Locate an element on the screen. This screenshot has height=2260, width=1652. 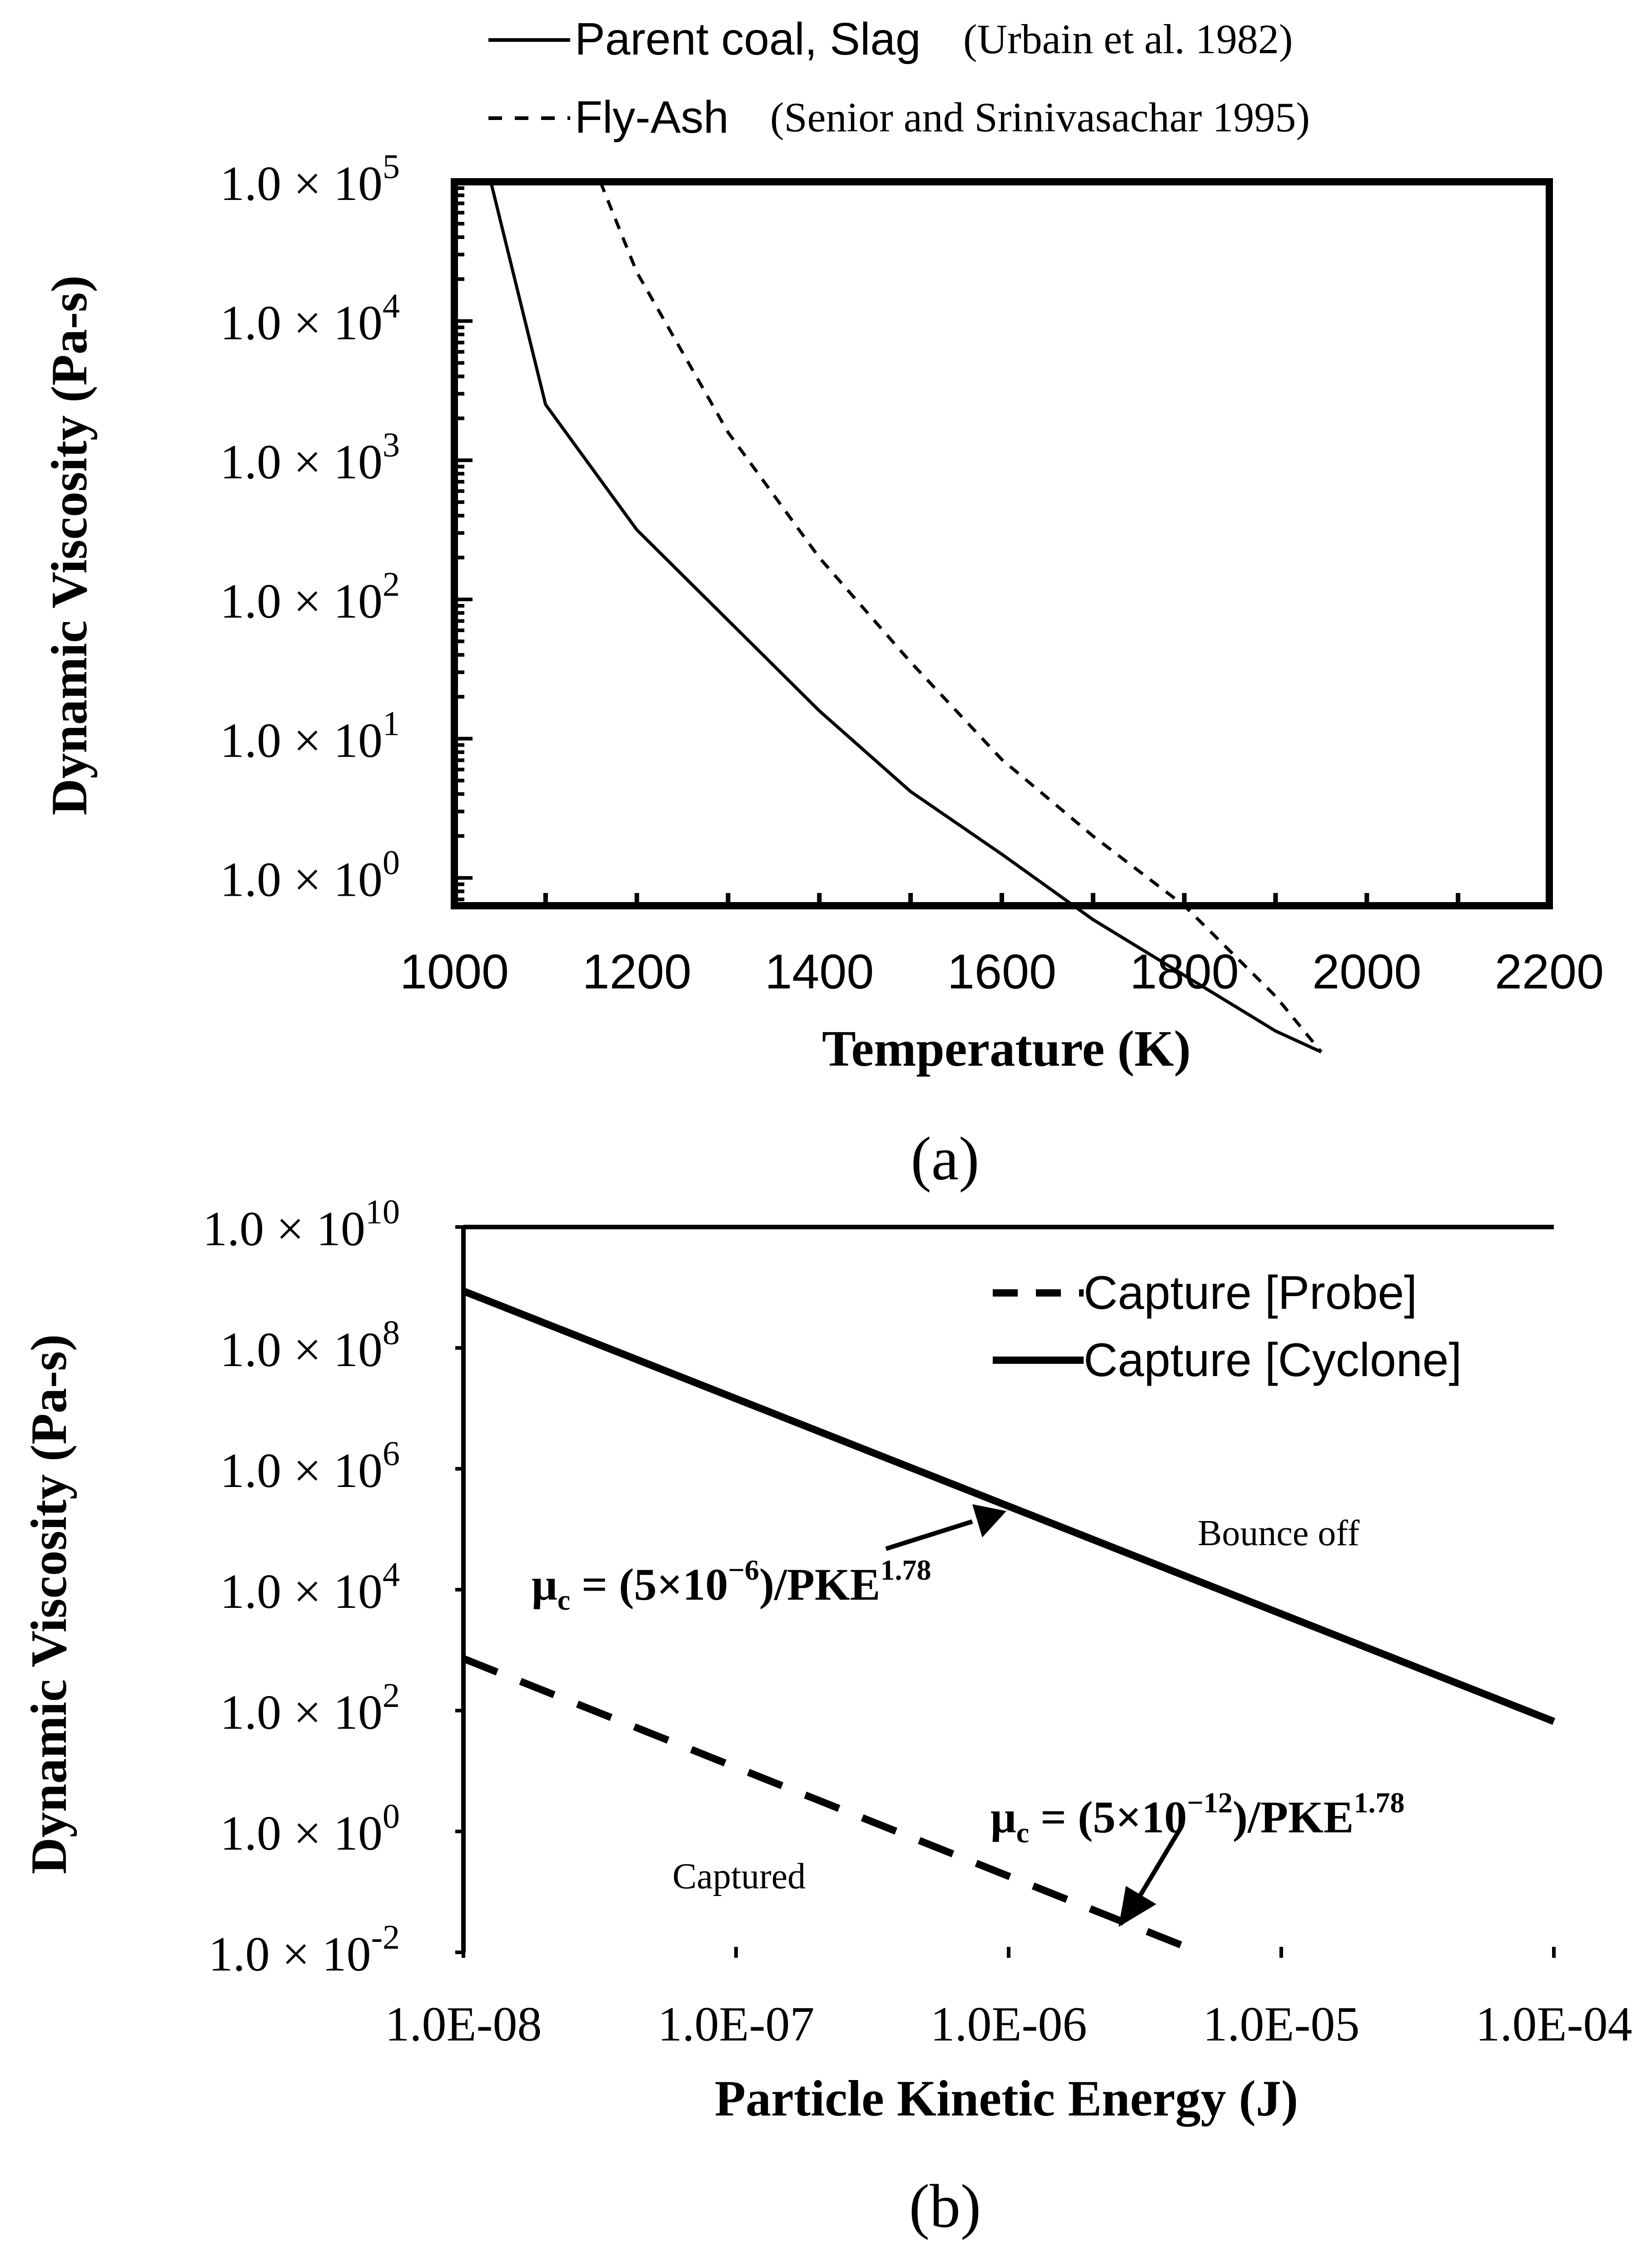
y-tick-label-a: 1.0 × 10³ is located at coordinates (310, 457).